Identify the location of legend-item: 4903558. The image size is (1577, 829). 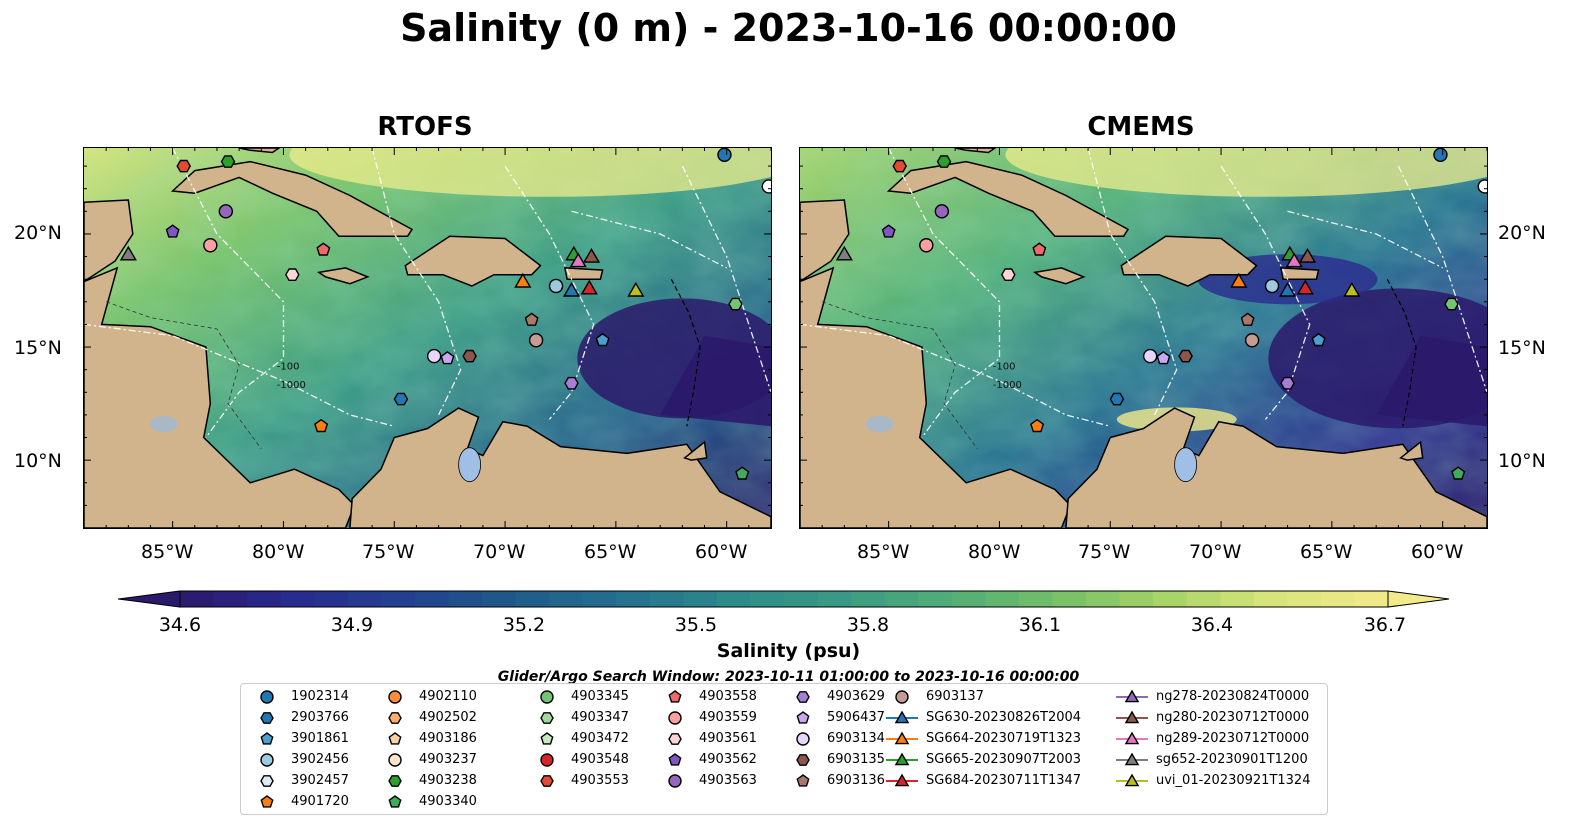
(706, 696).